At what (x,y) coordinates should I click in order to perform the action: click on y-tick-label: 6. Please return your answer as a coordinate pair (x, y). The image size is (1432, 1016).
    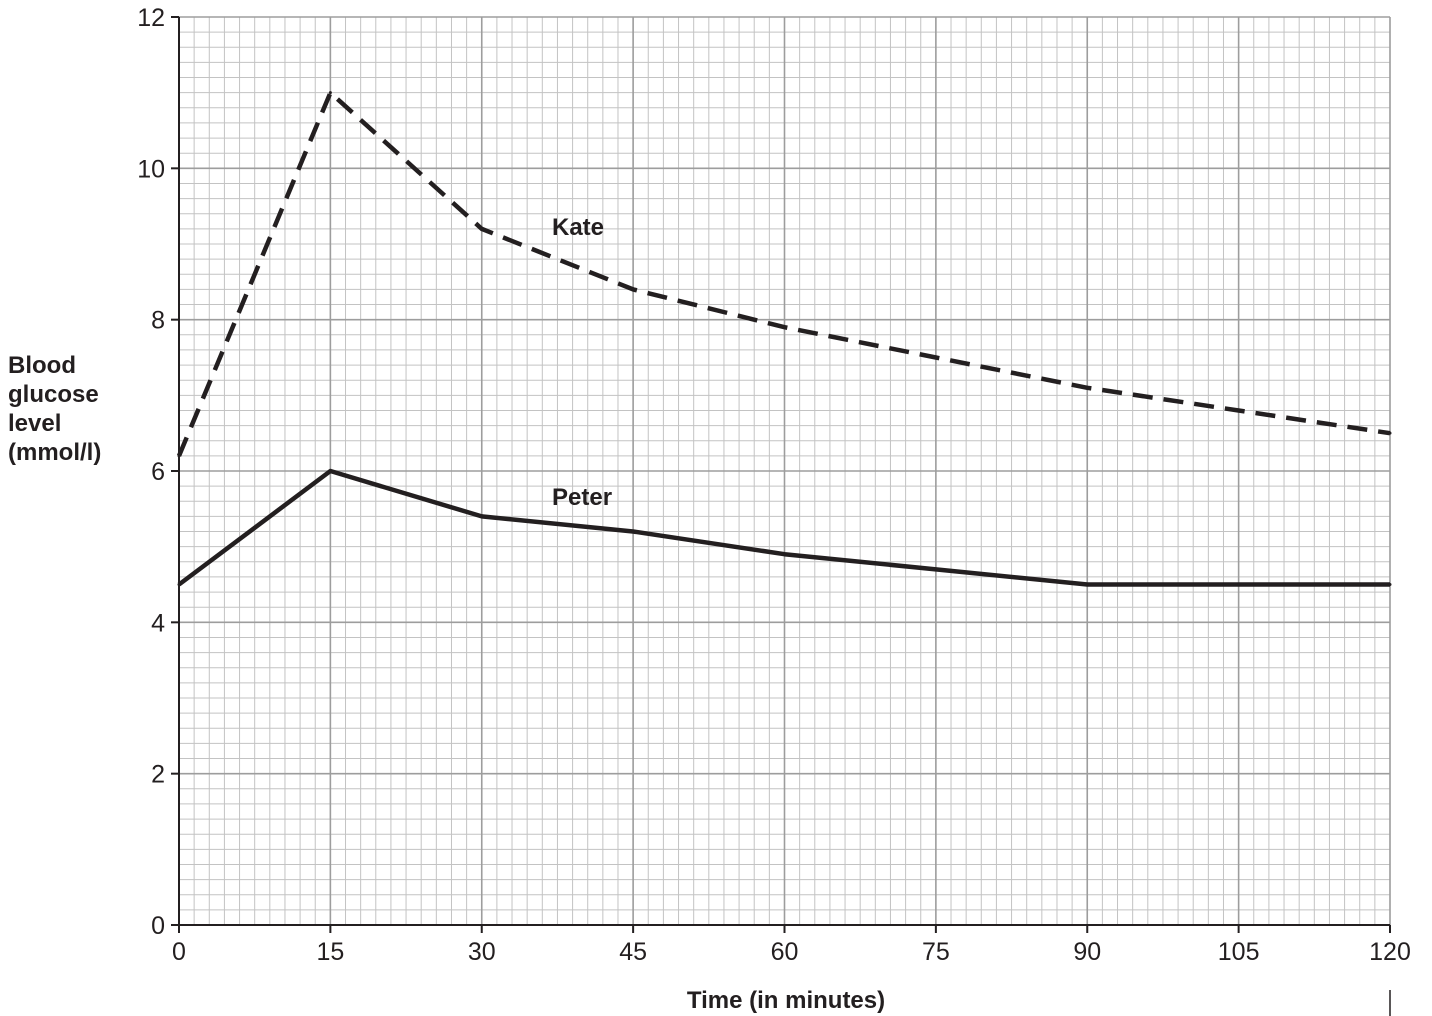
    Looking at the image, I should click on (158, 472).